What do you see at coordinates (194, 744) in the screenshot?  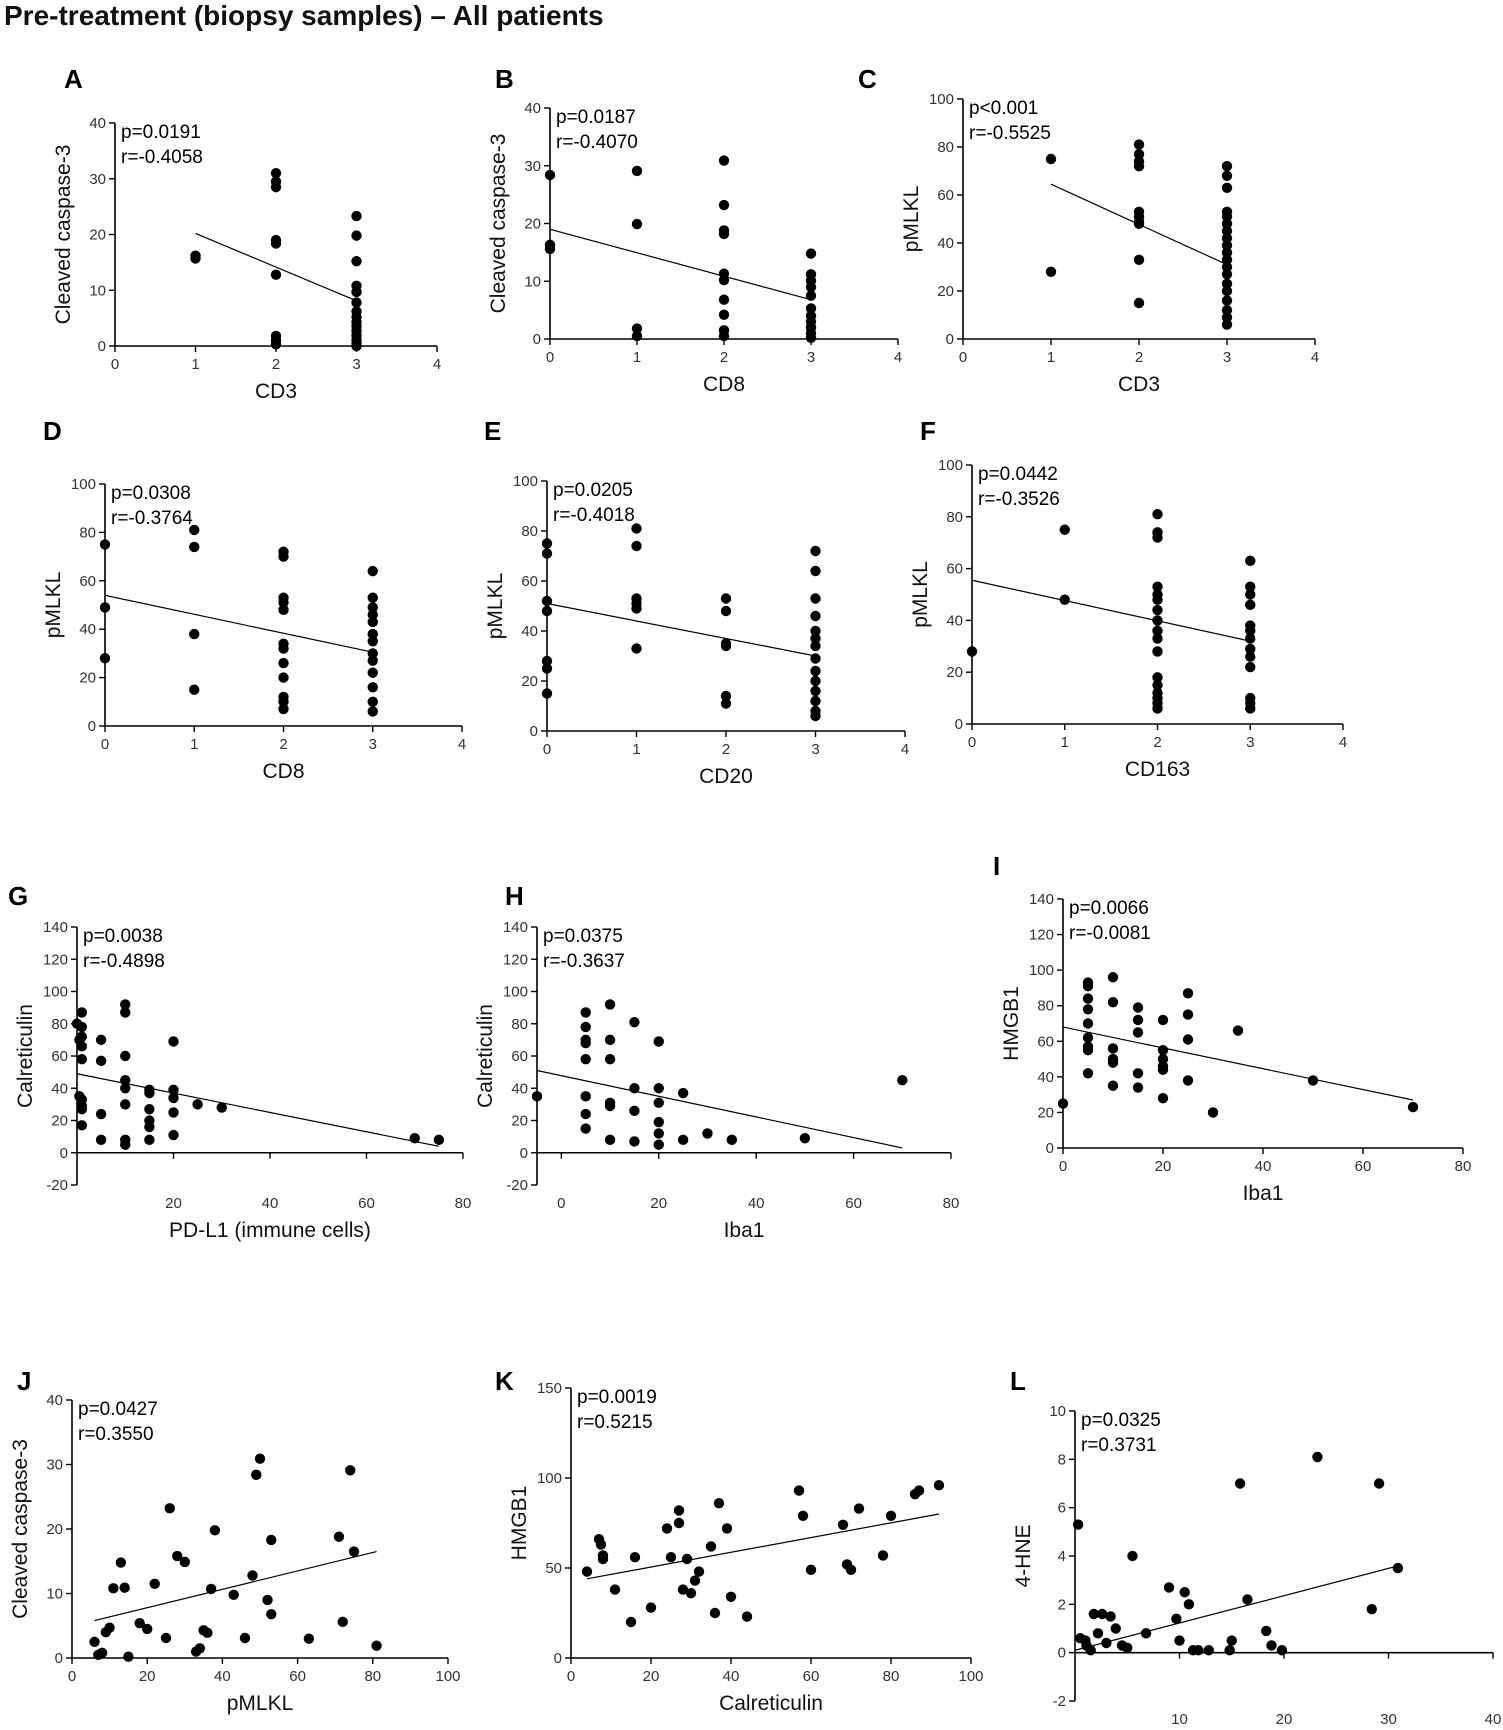 I see `x-tick-label: 1` at bounding box center [194, 744].